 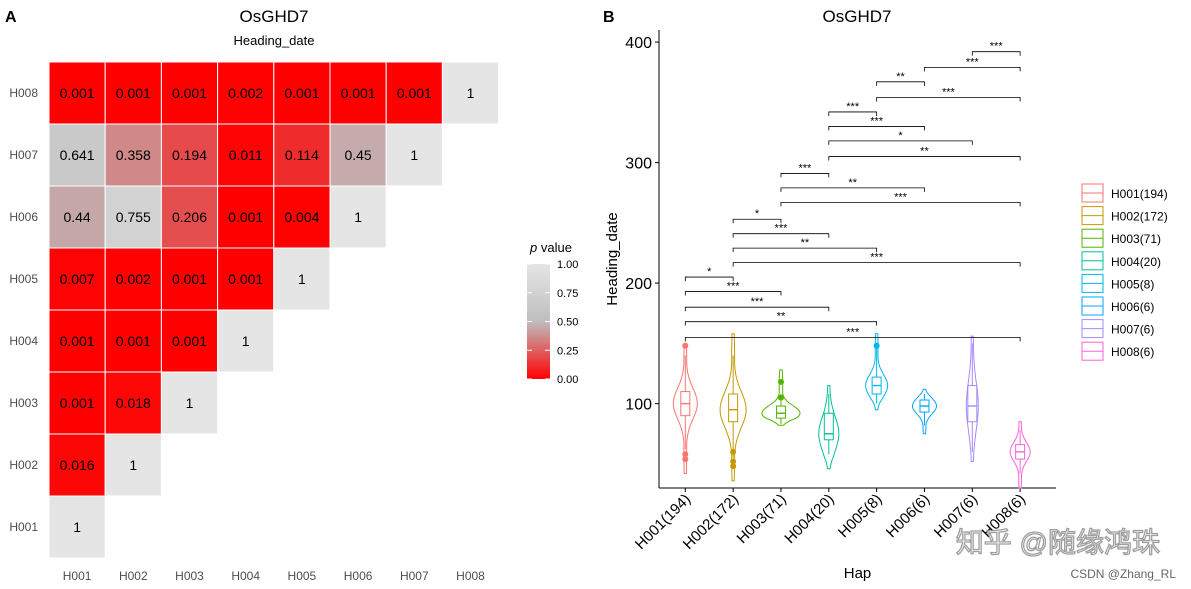 I want to click on heatmap-row-label: H001, so click(x=23, y=527).